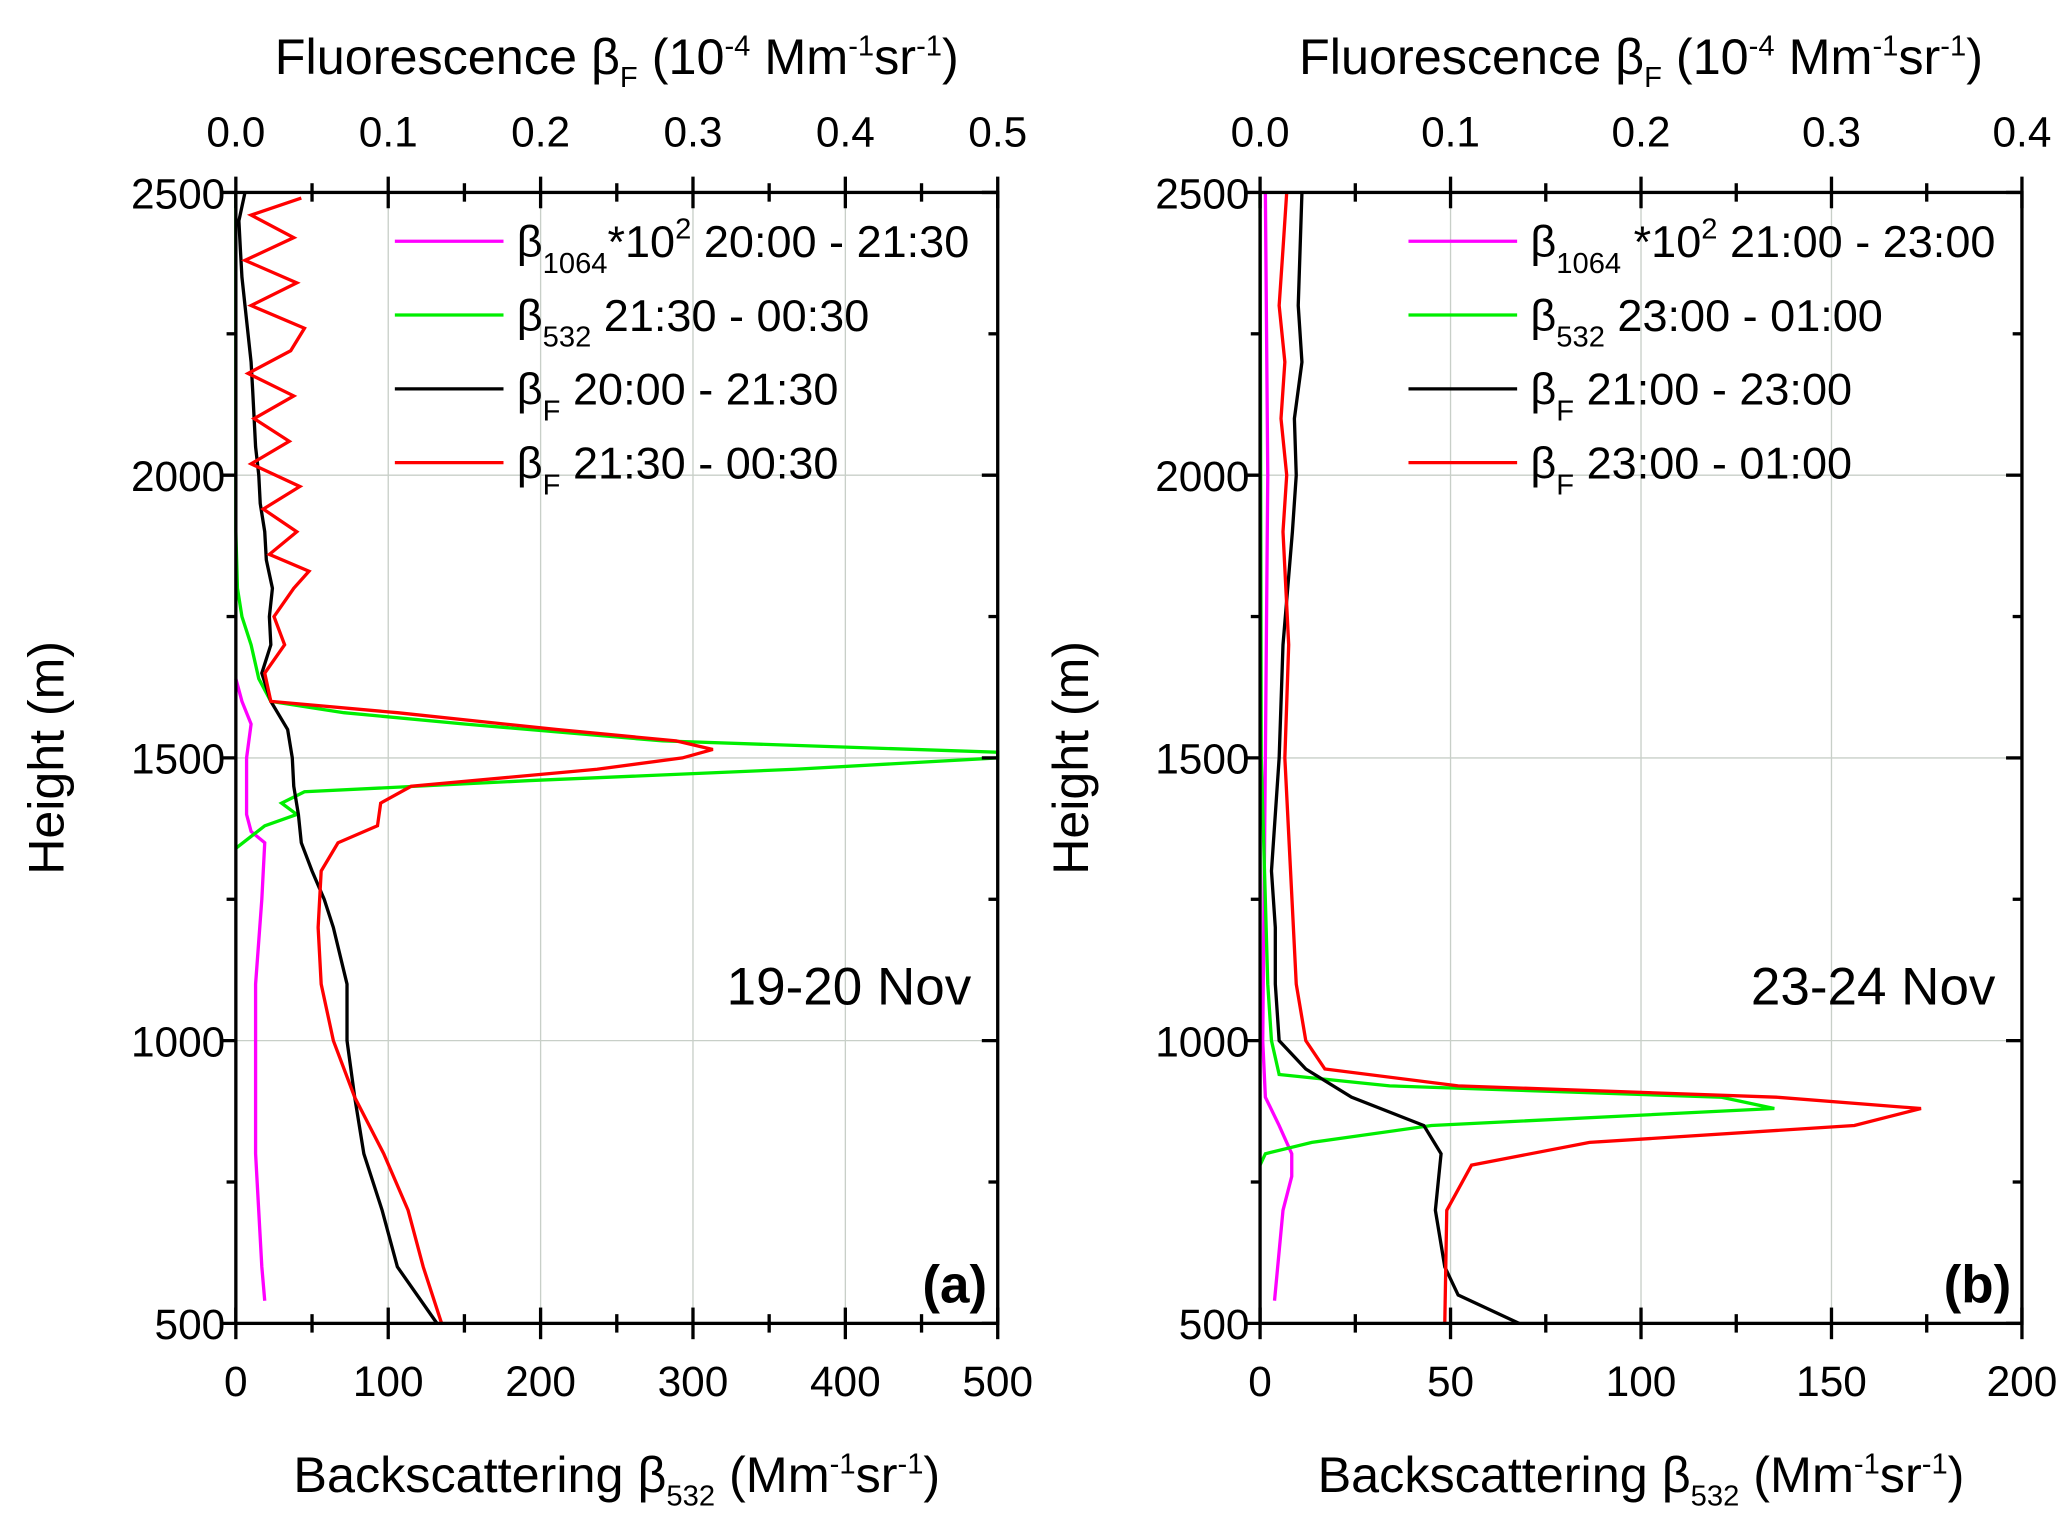  What do you see at coordinates (1831, 1381) in the screenshot?
I see `x-tick-label: 150` at bounding box center [1831, 1381].